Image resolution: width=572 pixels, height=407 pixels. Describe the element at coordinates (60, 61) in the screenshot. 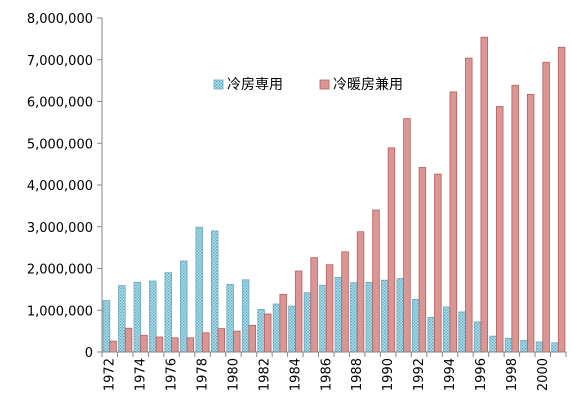

I see `y-tick-label: 7,000,000` at that location.